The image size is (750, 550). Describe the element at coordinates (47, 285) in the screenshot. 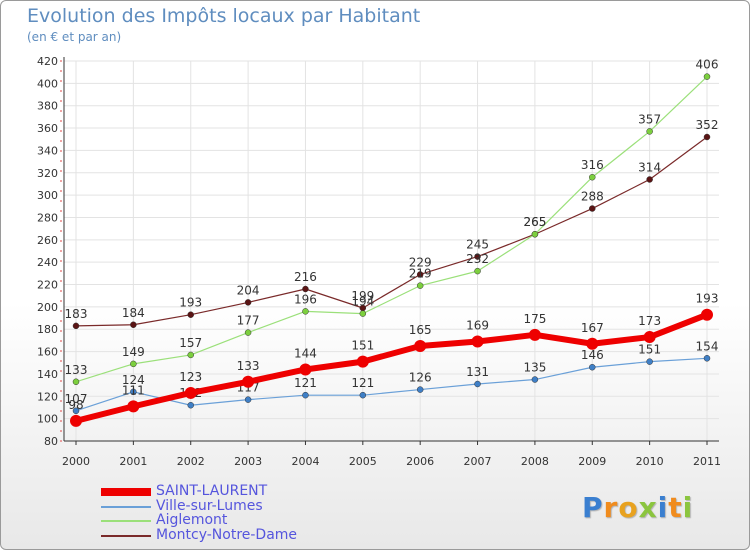

I see `y-tick-label: 220` at that location.